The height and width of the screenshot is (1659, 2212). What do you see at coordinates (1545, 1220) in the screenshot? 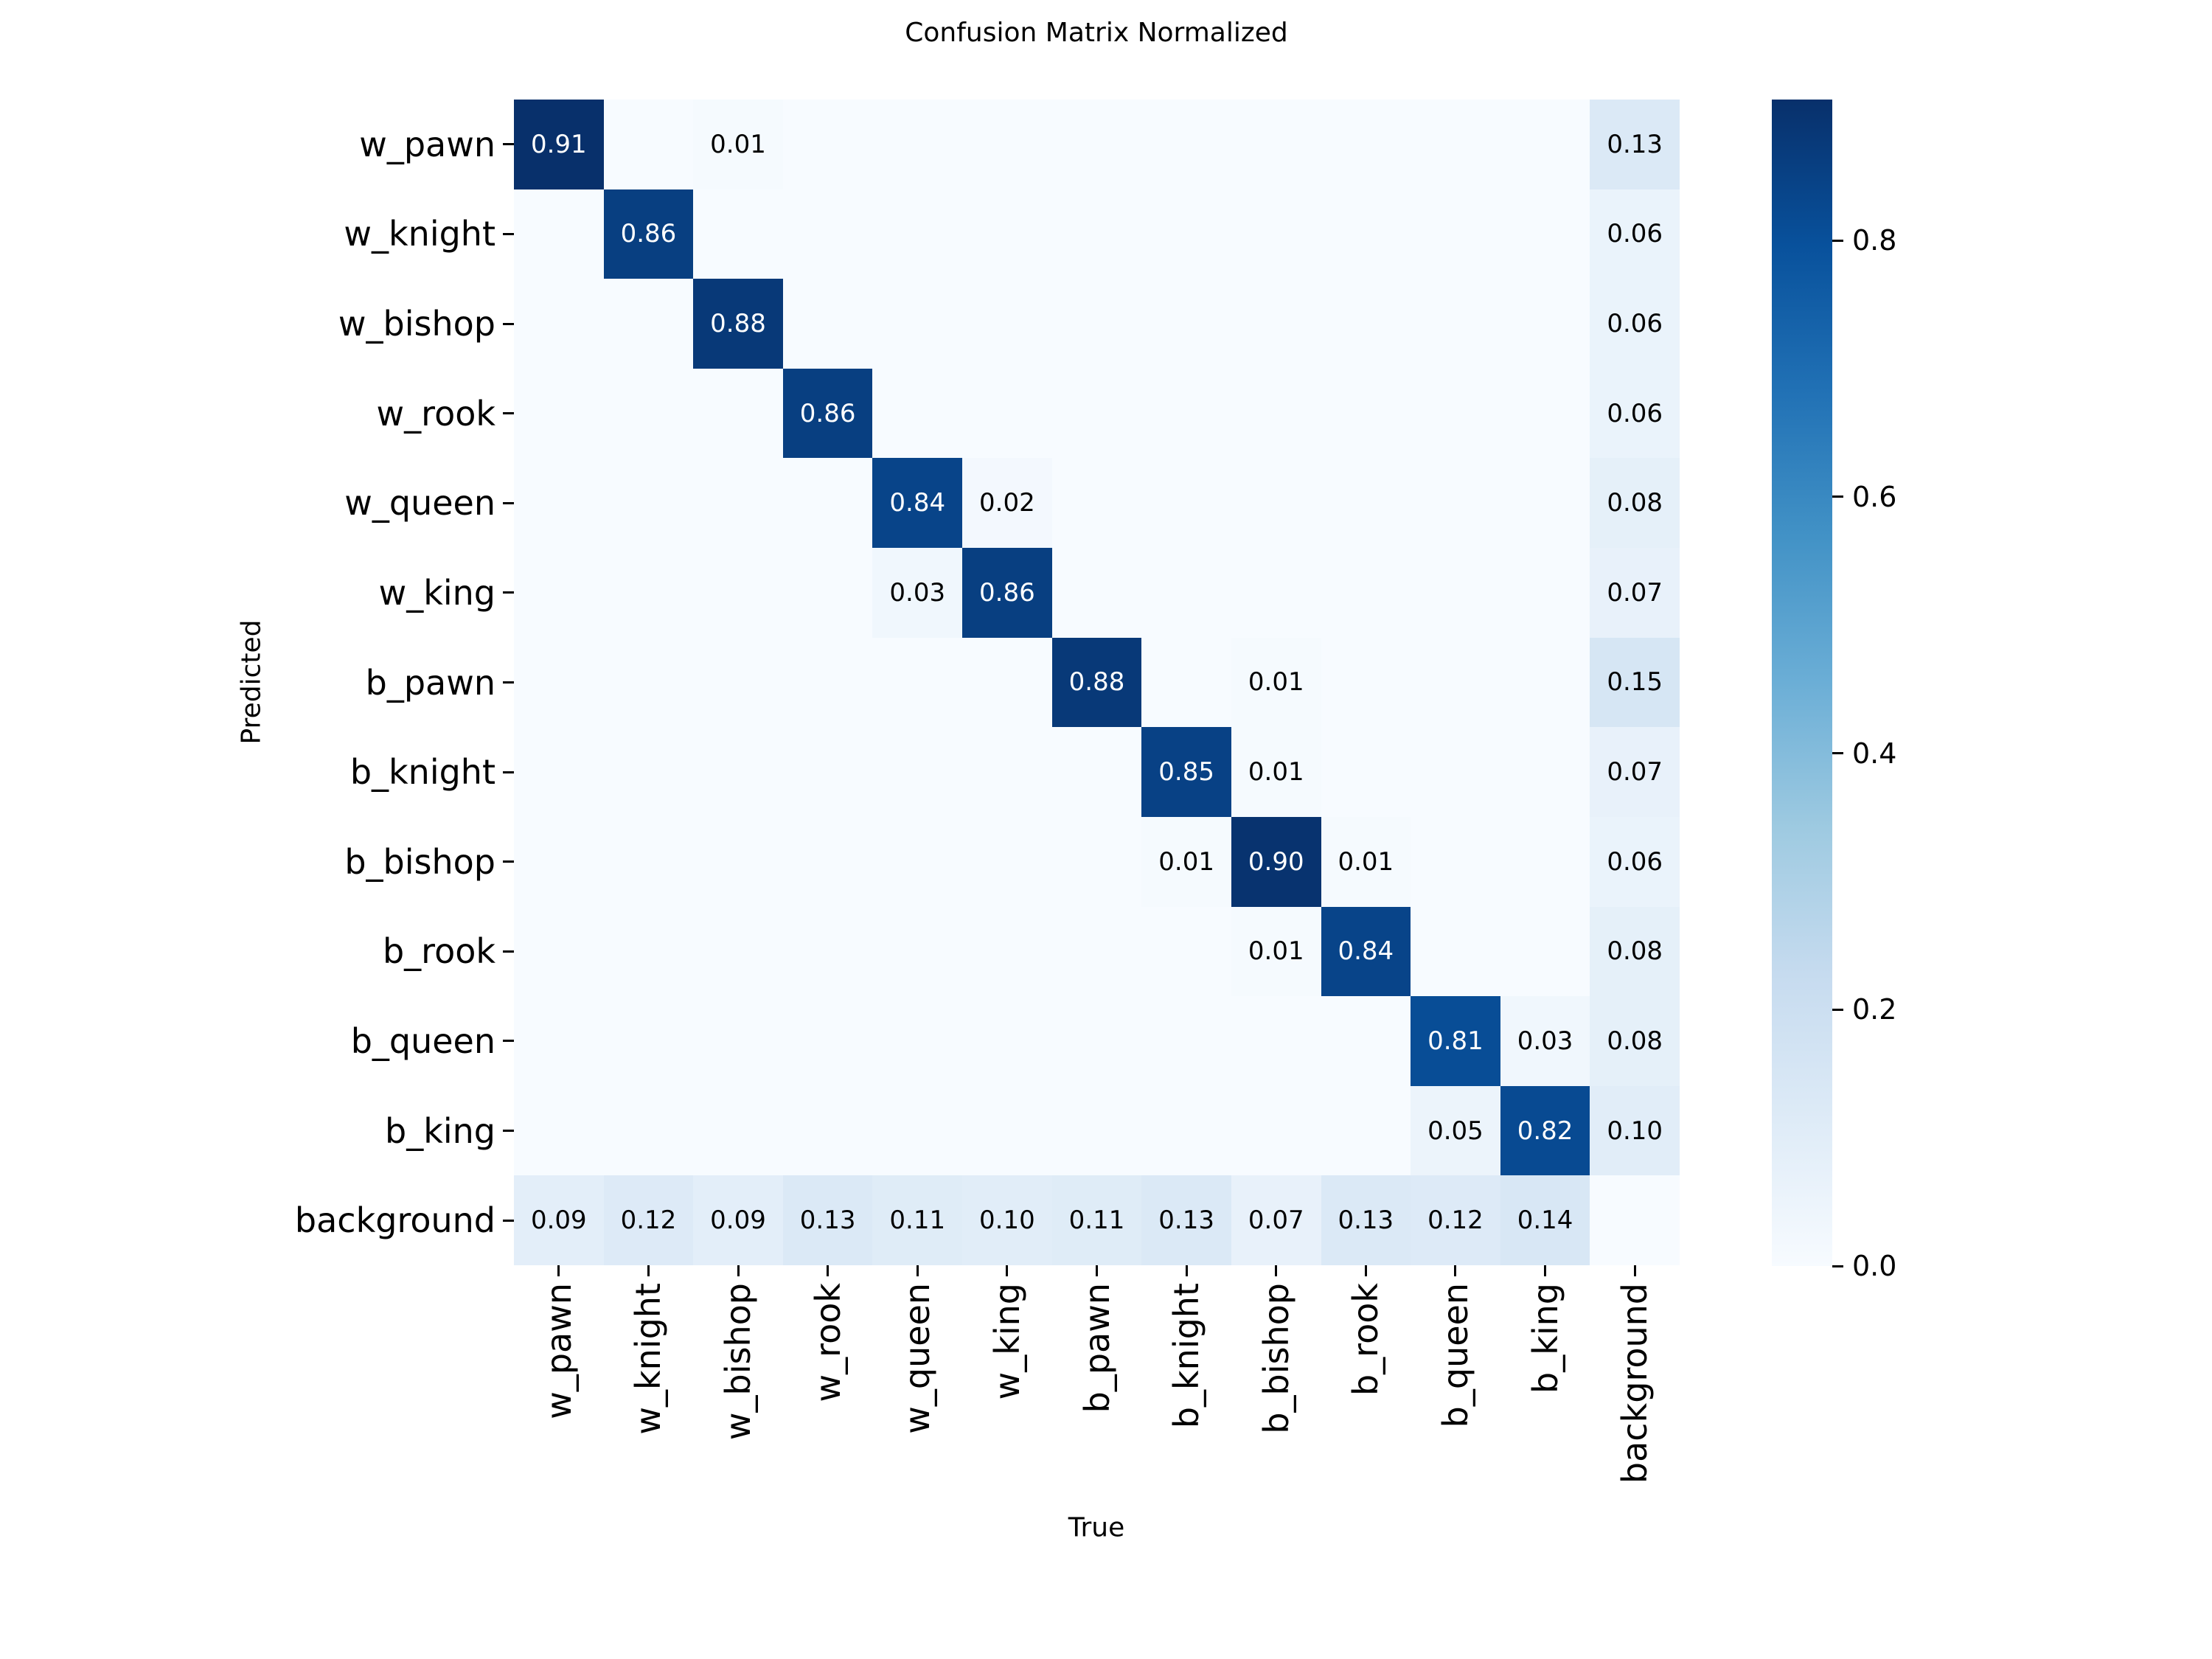
I see `heatmap-cell: 0.14` at bounding box center [1545, 1220].